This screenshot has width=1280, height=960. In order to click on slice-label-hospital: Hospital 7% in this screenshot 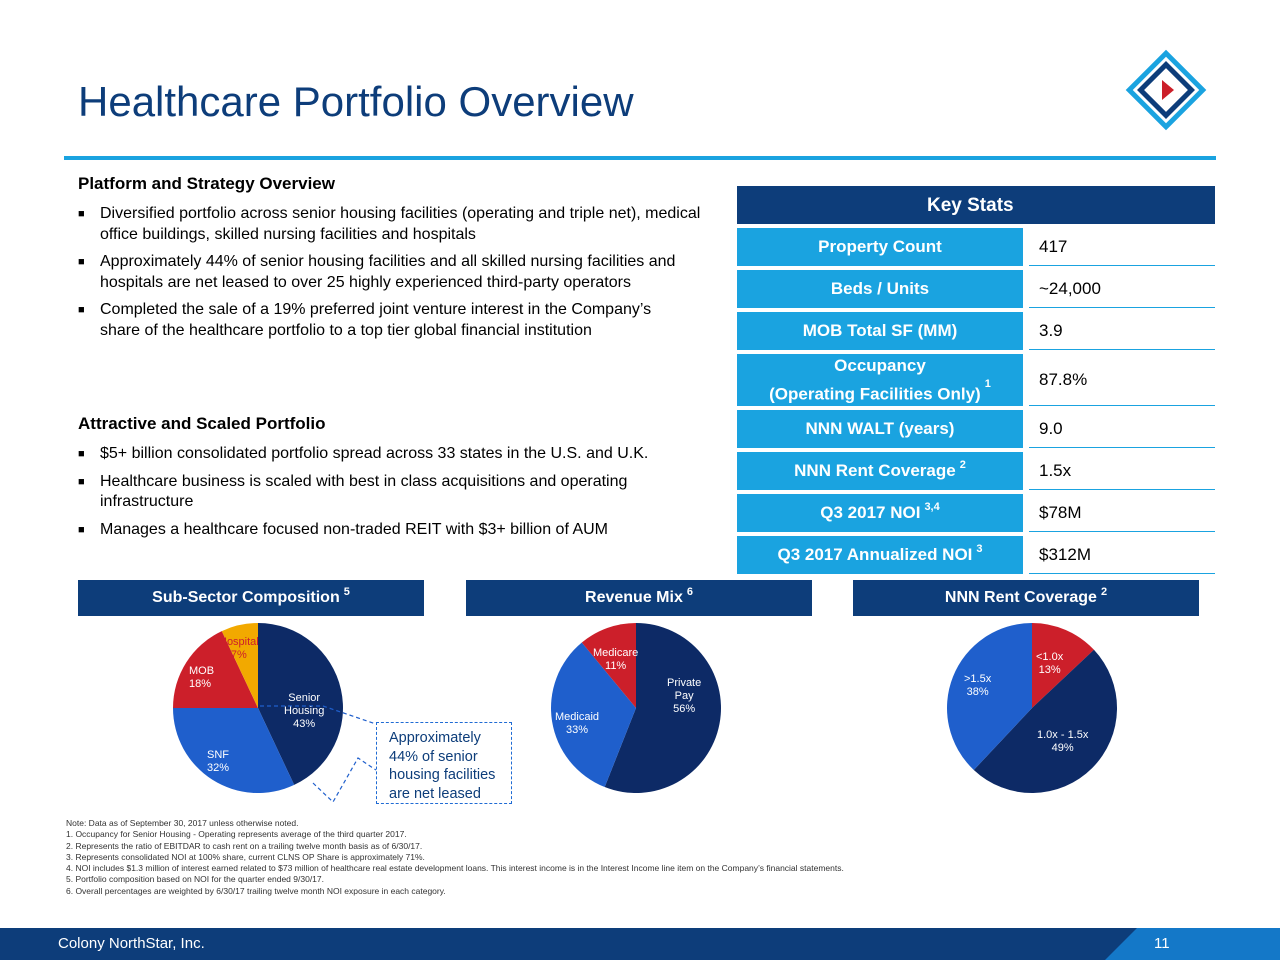, I will do `click(239, 649)`.